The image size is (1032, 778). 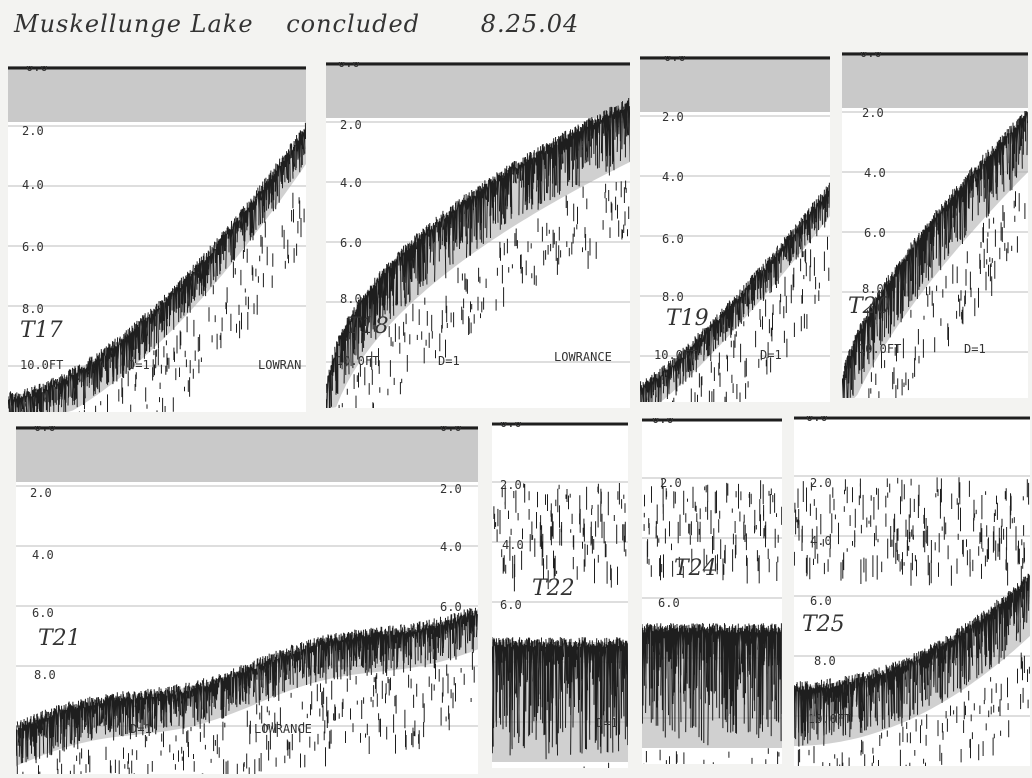 I want to click on sonar-panel-t25: 0.0 2.0 4.0 6.0 8.0 10.0FT T25, so click(x=912, y=591).